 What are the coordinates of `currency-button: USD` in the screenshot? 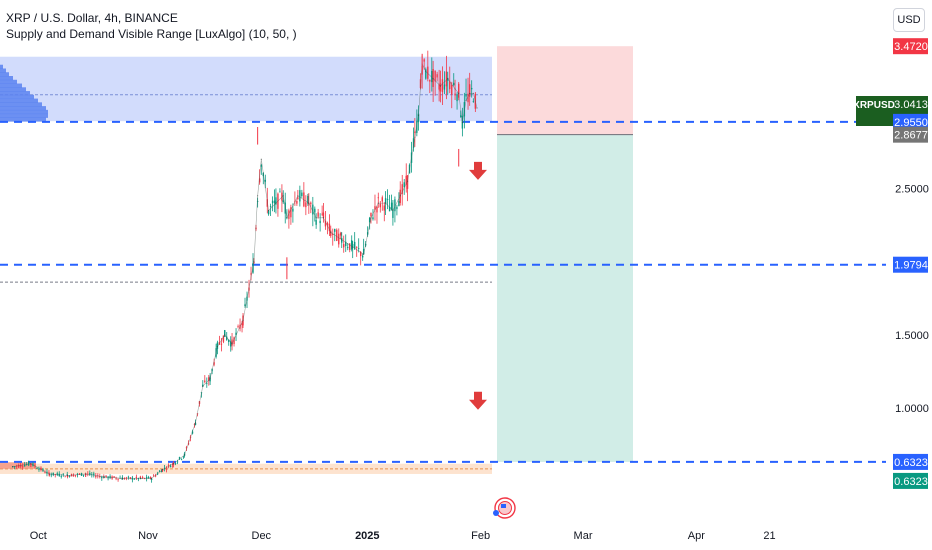 It's located at (909, 20).